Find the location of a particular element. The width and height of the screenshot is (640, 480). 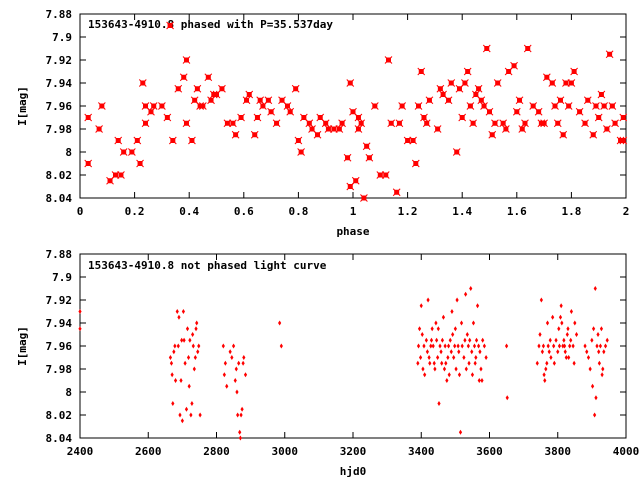

x-tick-label: 4000 is located at coordinates (626, 451).